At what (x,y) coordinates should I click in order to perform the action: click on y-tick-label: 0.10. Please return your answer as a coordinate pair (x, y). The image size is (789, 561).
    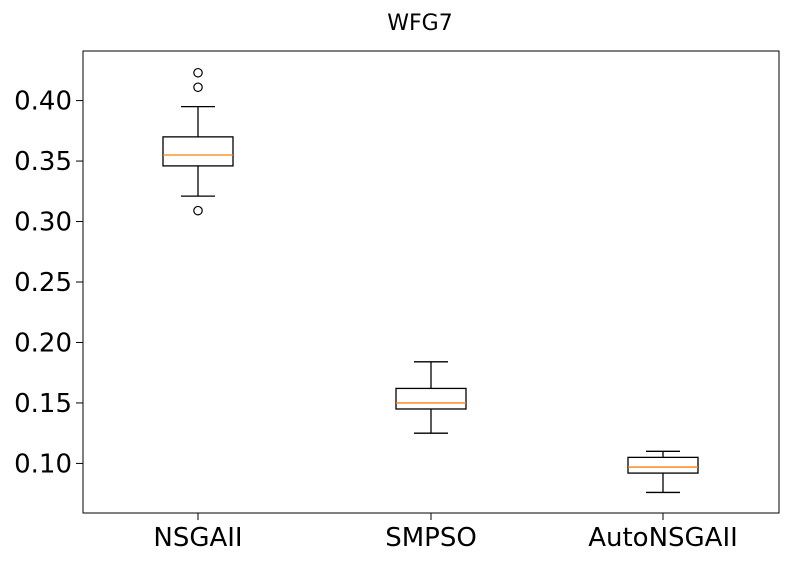
    Looking at the image, I should click on (43, 464).